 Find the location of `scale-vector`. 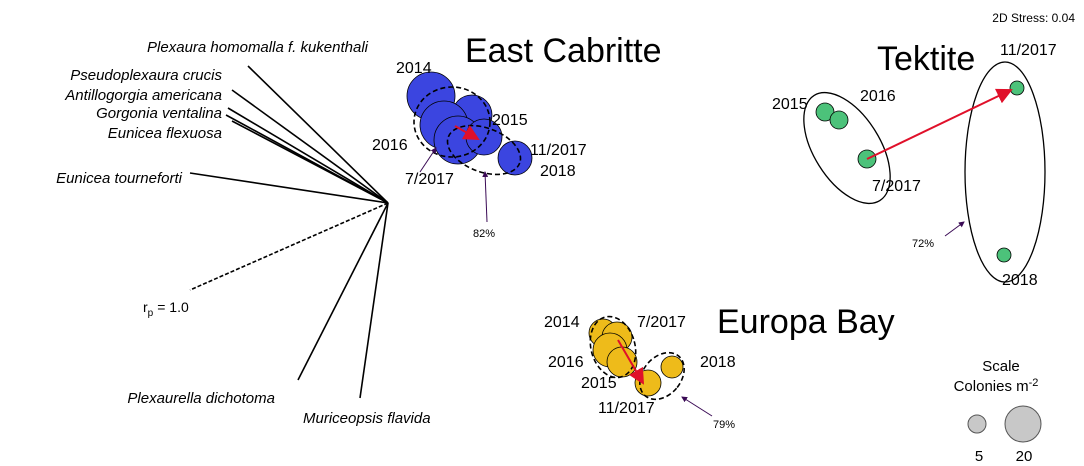

scale-vector is located at coordinates (289, 246).